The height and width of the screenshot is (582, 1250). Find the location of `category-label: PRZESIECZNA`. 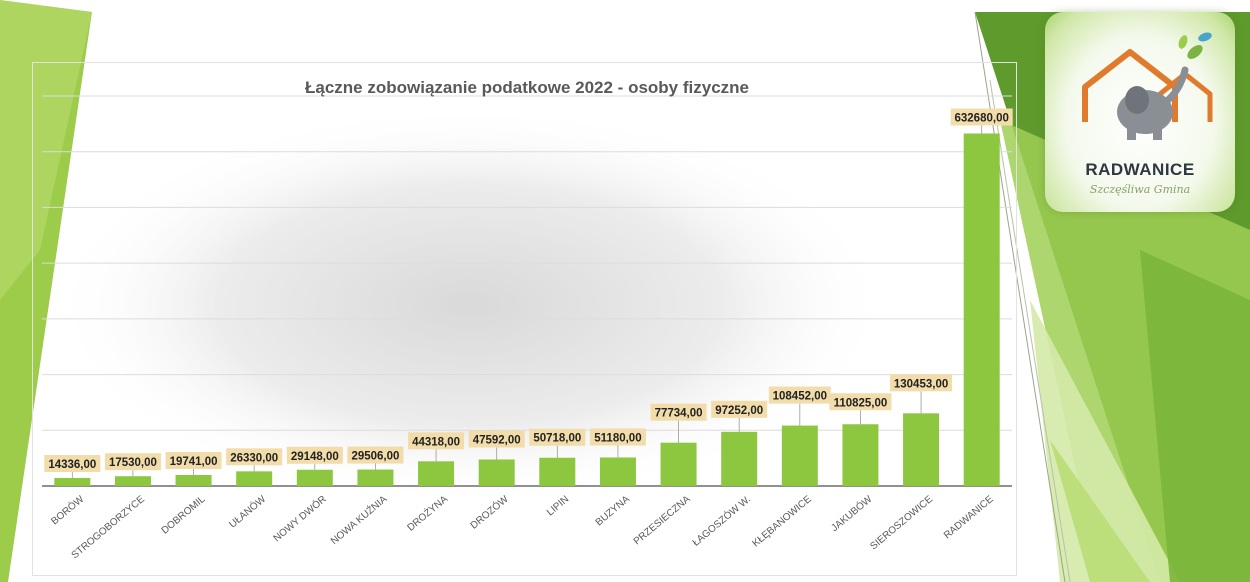

category-label: PRZESIECZNA is located at coordinates (662, 521).